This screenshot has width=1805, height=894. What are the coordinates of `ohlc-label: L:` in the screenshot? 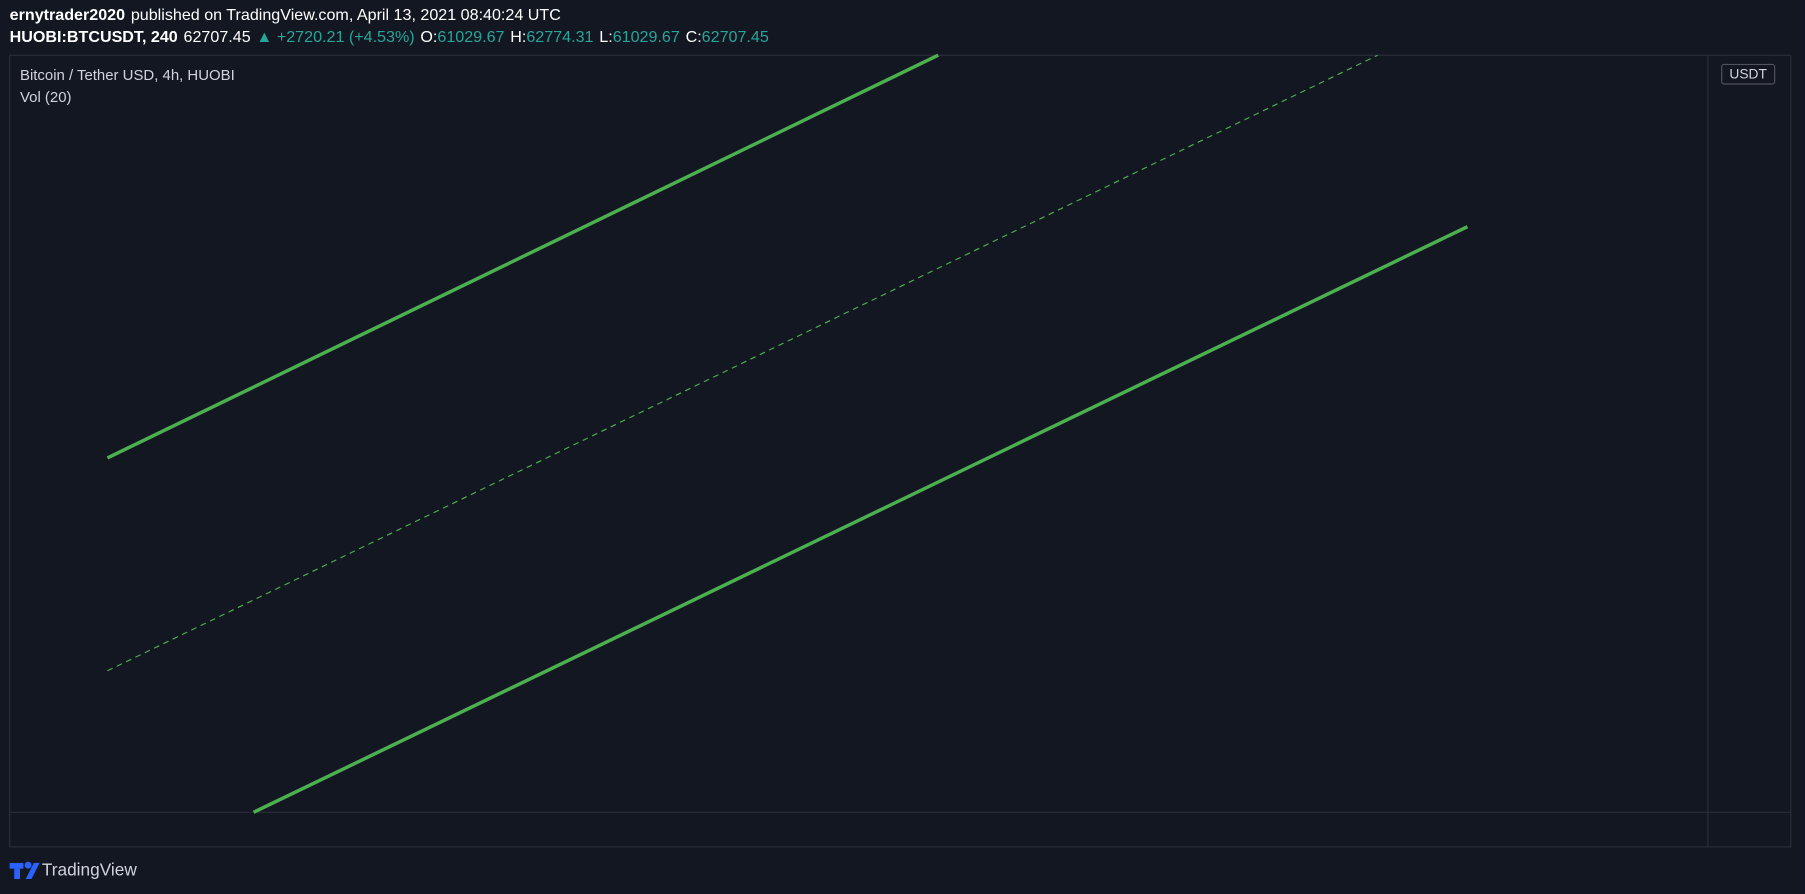 It's located at (605, 37).